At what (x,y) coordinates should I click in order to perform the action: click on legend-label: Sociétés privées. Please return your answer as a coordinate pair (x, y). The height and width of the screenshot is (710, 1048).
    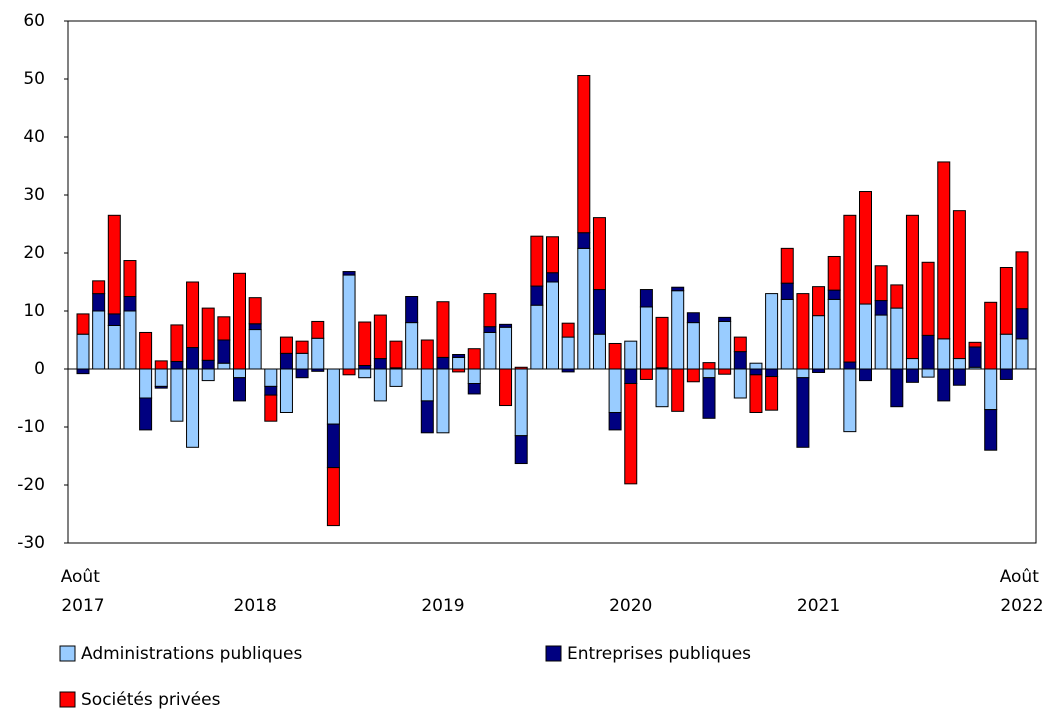
    Looking at the image, I should click on (151, 700).